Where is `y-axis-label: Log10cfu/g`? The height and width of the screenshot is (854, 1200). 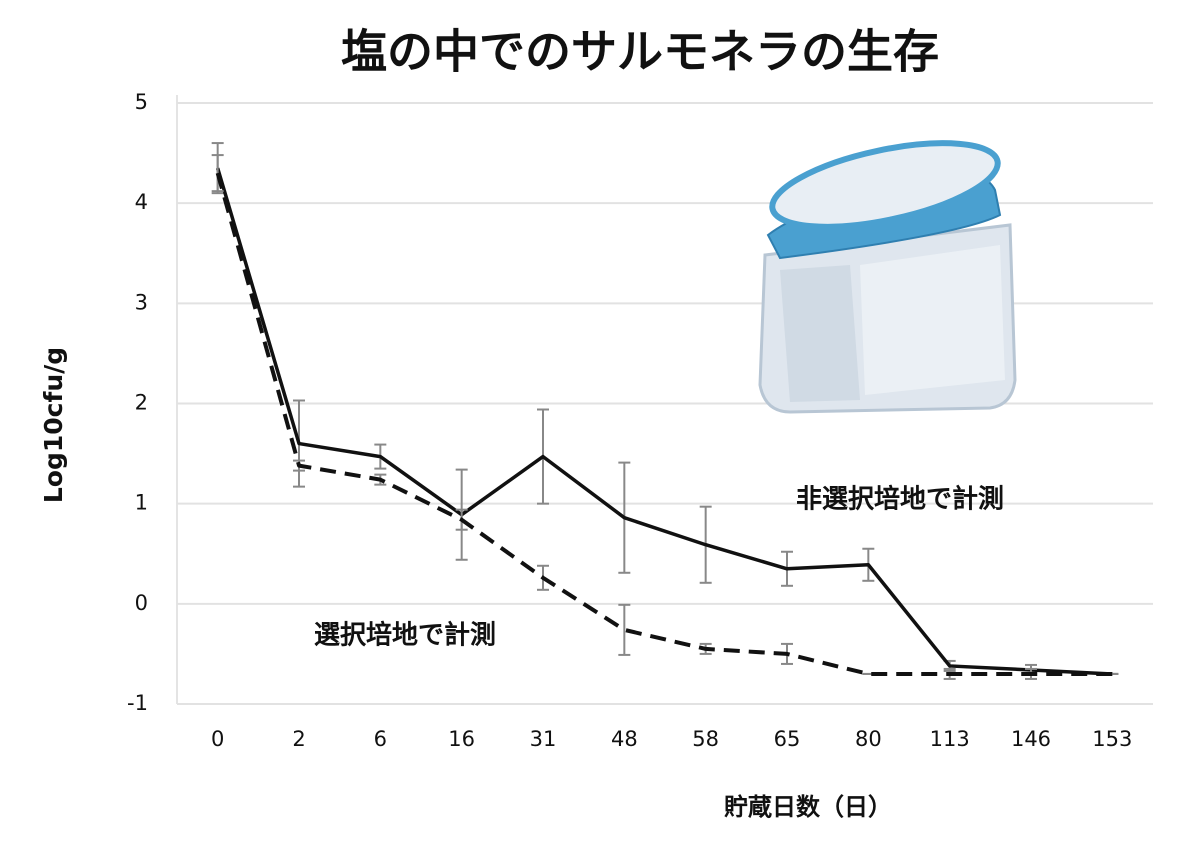 y-axis-label: Log10cfu/g is located at coordinates (53, 425).